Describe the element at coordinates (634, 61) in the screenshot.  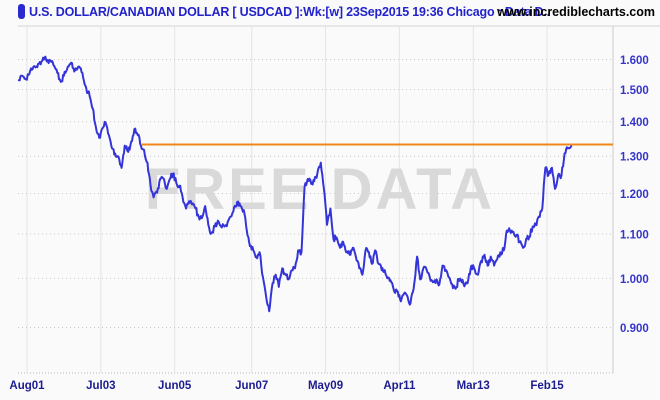
I see `y-tick-label: 1.600` at that location.